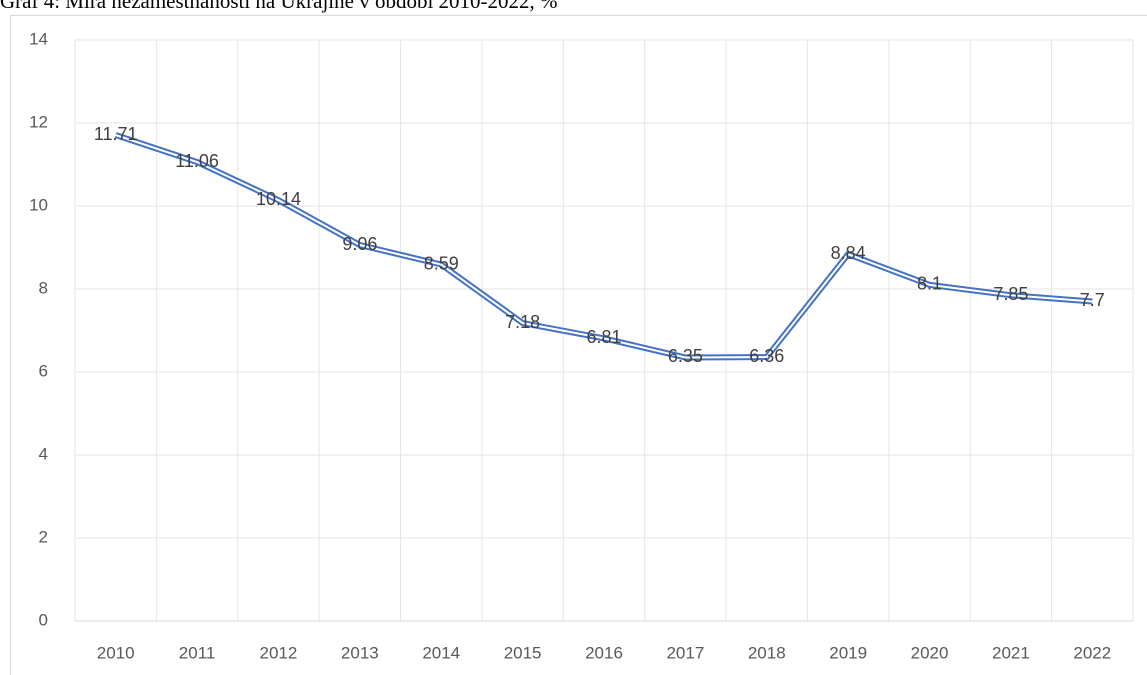  What do you see at coordinates (929, 284) in the screenshot?
I see `data-label: 8.1` at bounding box center [929, 284].